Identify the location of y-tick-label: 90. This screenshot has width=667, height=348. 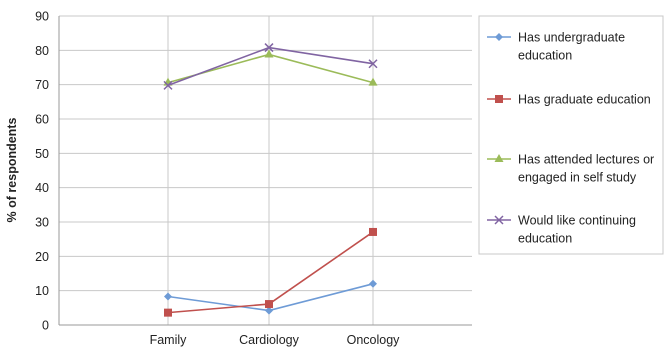
(42, 17).